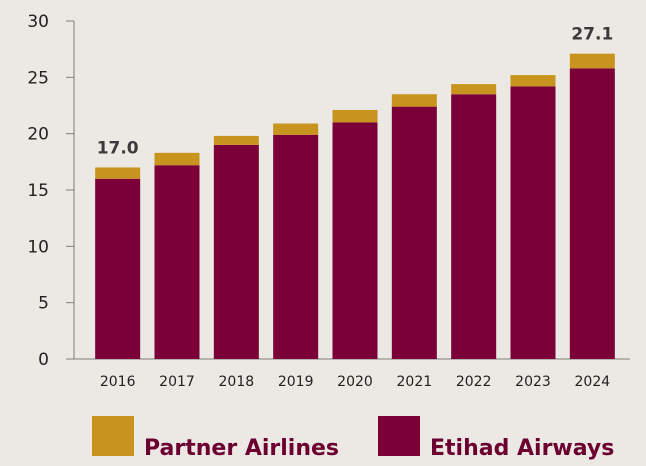 The height and width of the screenshot is (466, 646). I want to click on x-tick-label: 2022, so click(474, 382).